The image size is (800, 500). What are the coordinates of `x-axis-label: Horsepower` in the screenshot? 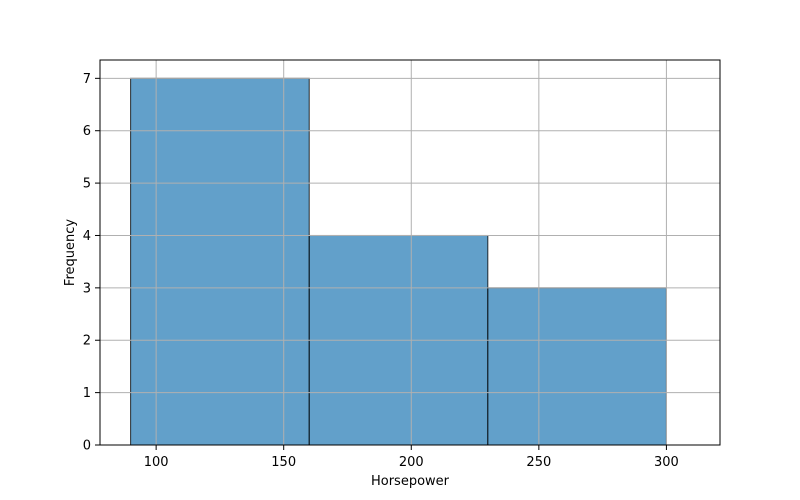 It's located at (410, 481).